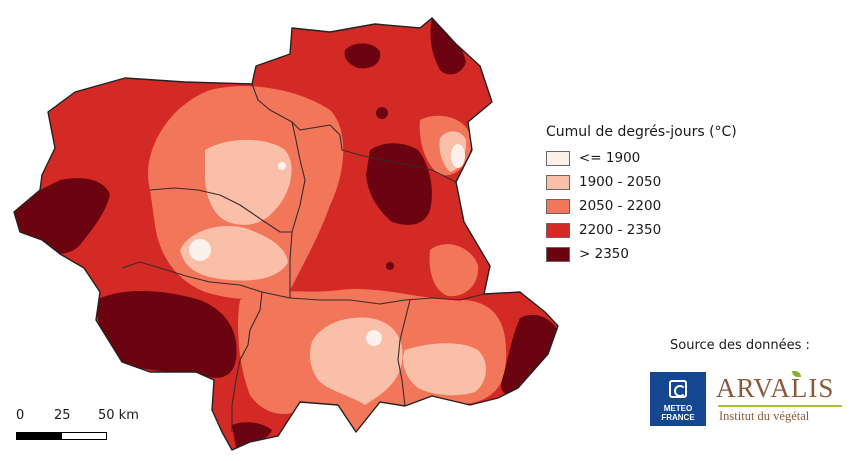 Image resolution: width=850 pixels, height=461 pixels. I want to click on zone-gt2350-south-tip, so click(252, 435).